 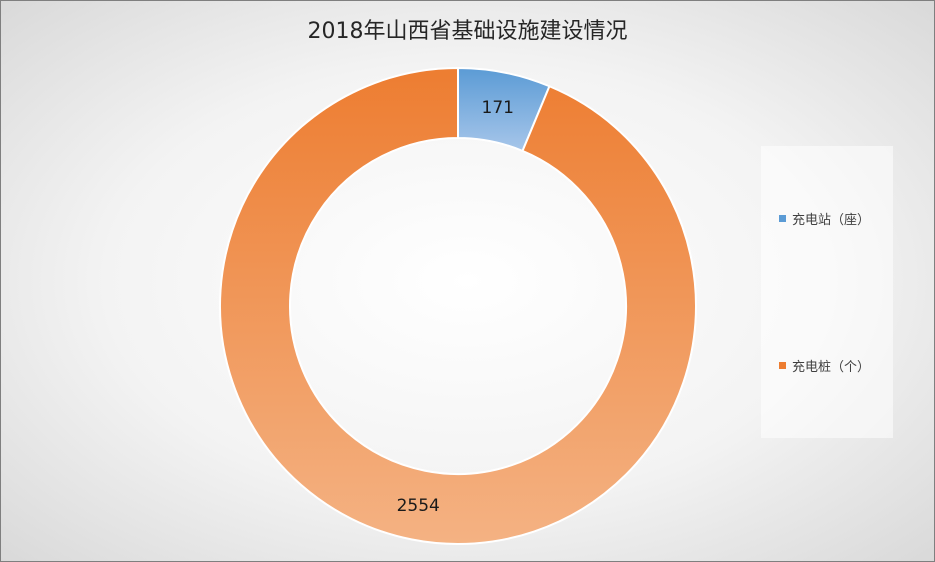 What do you see at coordinates (498, 108) in the screenshot?
I see `data-label: 171` at bounding box center [498, 108].